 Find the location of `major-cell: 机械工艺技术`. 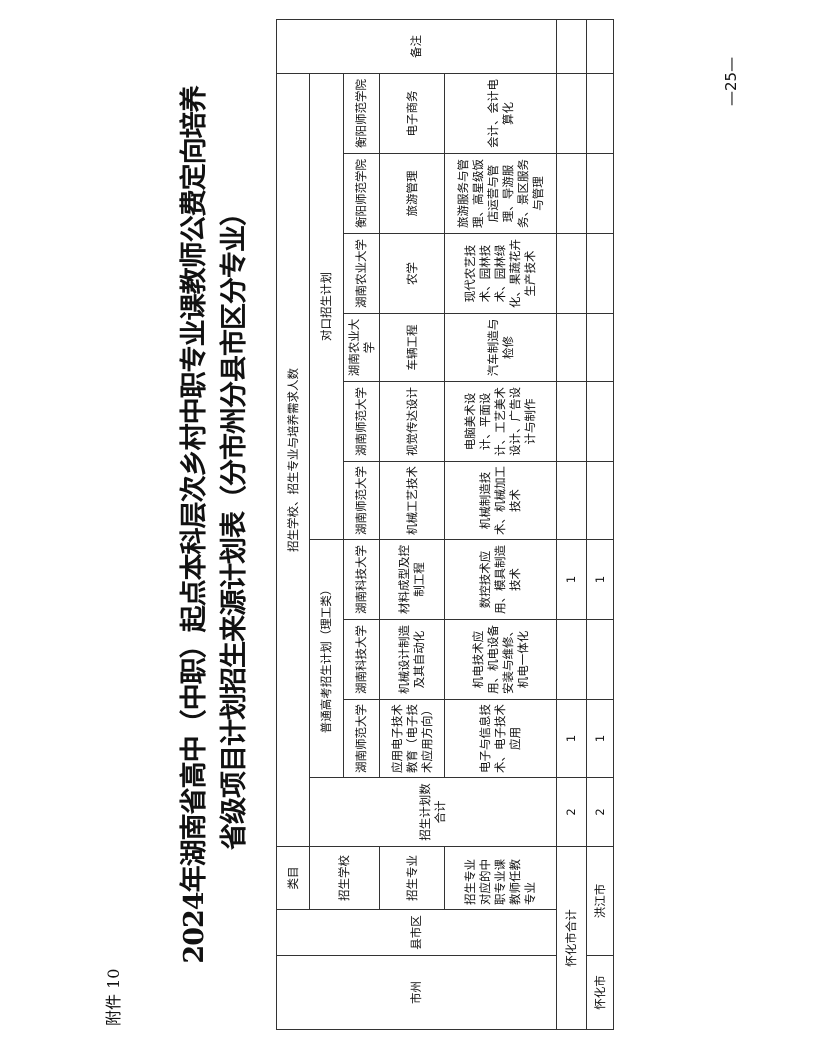

major-cell: 机械工艺技术 is located at coordinates (412, 500).